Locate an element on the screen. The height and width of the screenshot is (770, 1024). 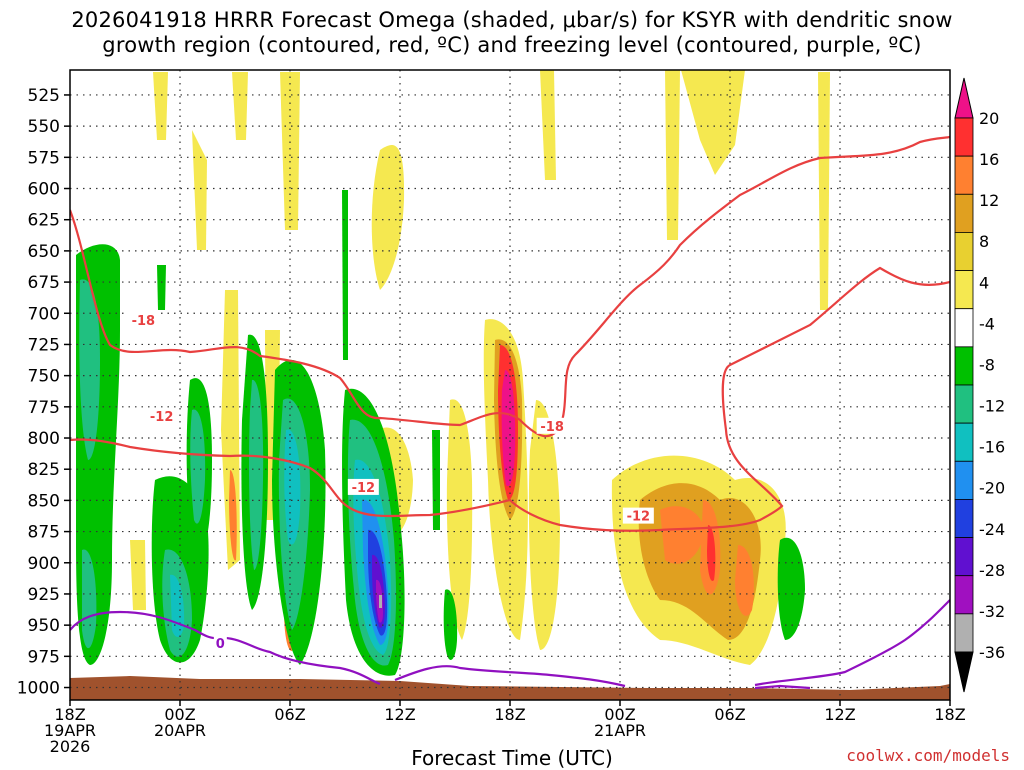
y-tick-label: 875 is located at coordinates (44, 533).